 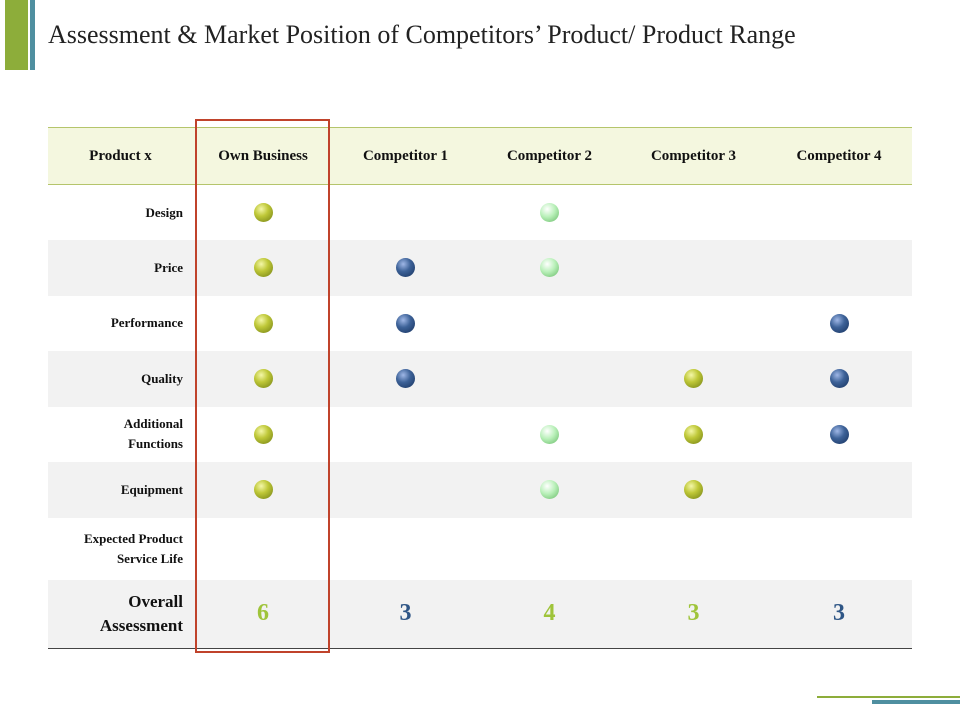 I want to click on label-line: Expected Product, so click(x=133, y=538).